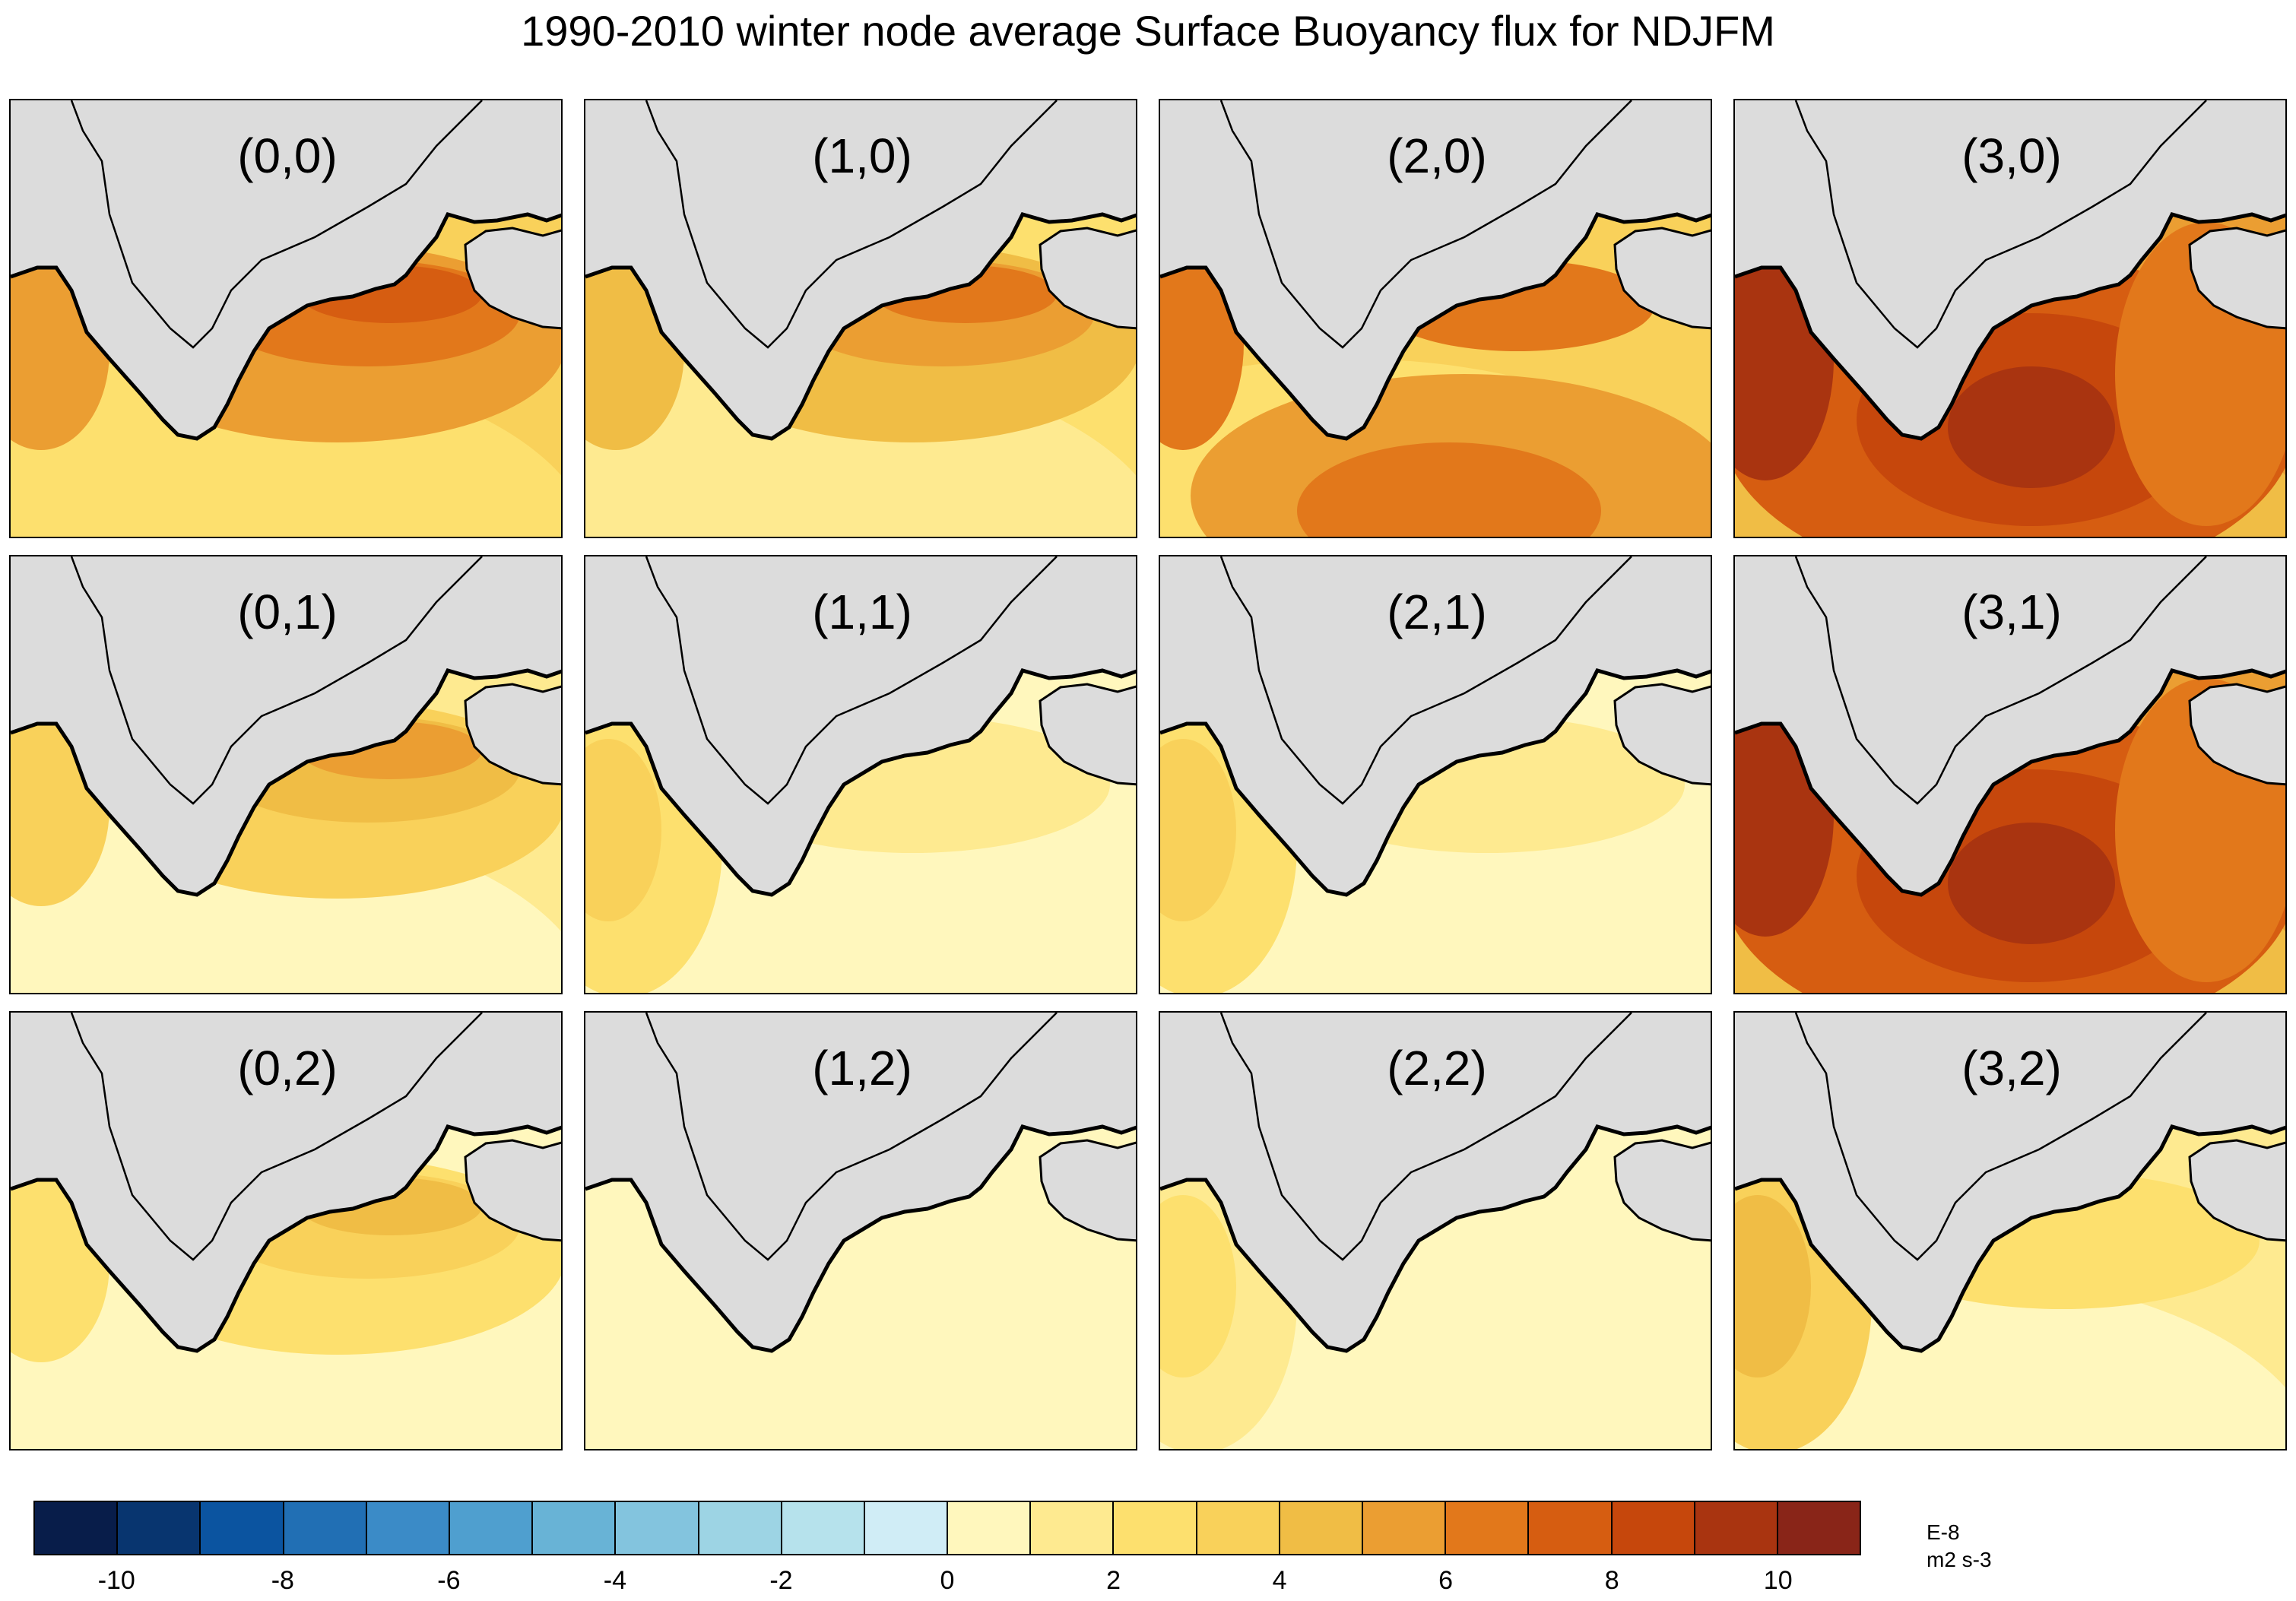  I want to click on map-panel: (3,1), so click(2010, 774).